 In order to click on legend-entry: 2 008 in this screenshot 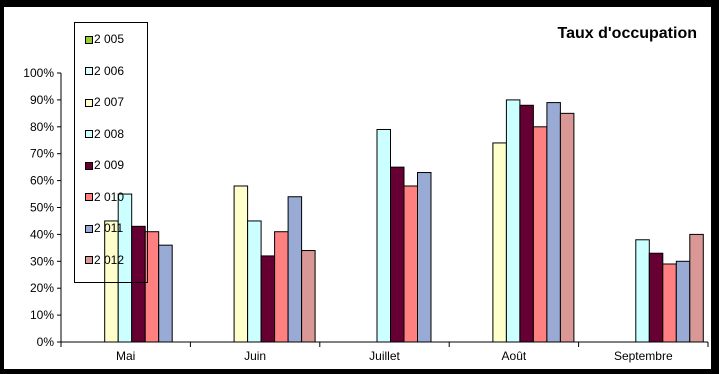, I will do `click(104, 134)`.